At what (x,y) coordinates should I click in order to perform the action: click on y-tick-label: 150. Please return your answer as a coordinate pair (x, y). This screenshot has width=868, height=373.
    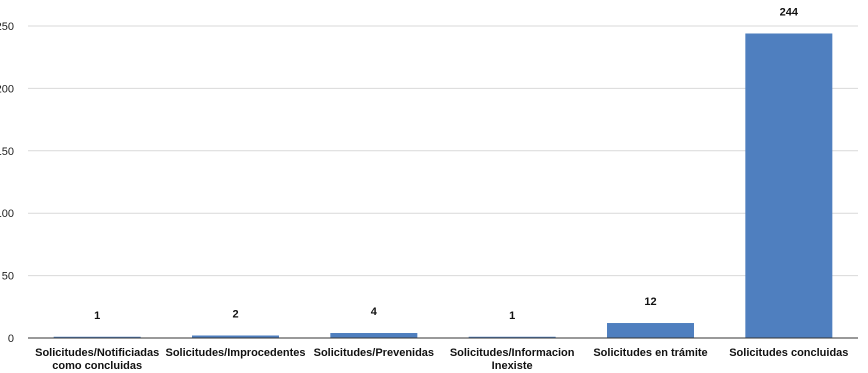
    Looking at the image, I should click on (7, 152).